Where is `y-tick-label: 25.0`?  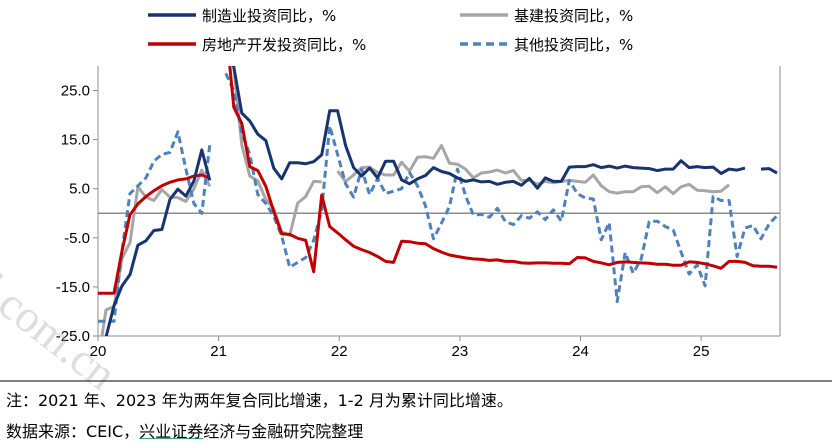
y-tick-label: 25.0 is located at coordinates (75, 91).